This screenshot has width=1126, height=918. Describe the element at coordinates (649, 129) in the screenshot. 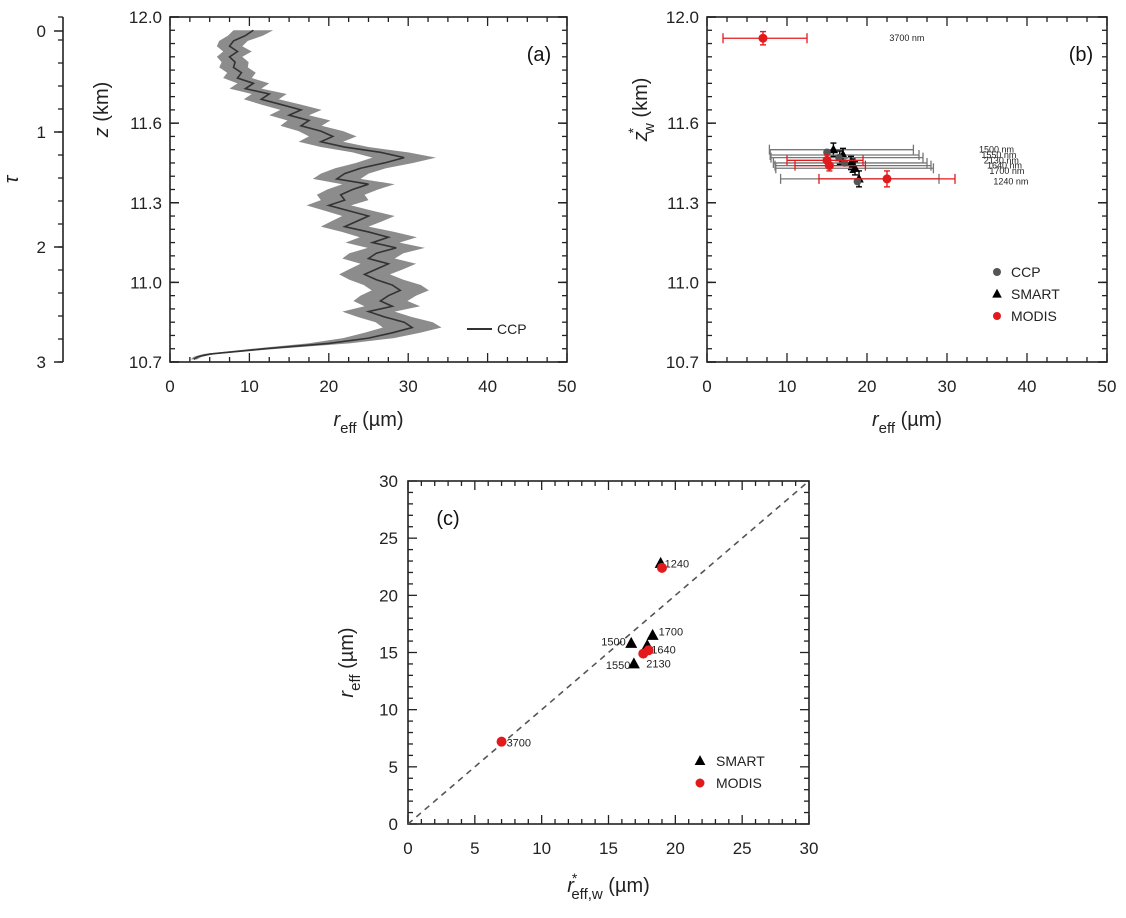

I see `y-axis-label-sub: w` at that location.